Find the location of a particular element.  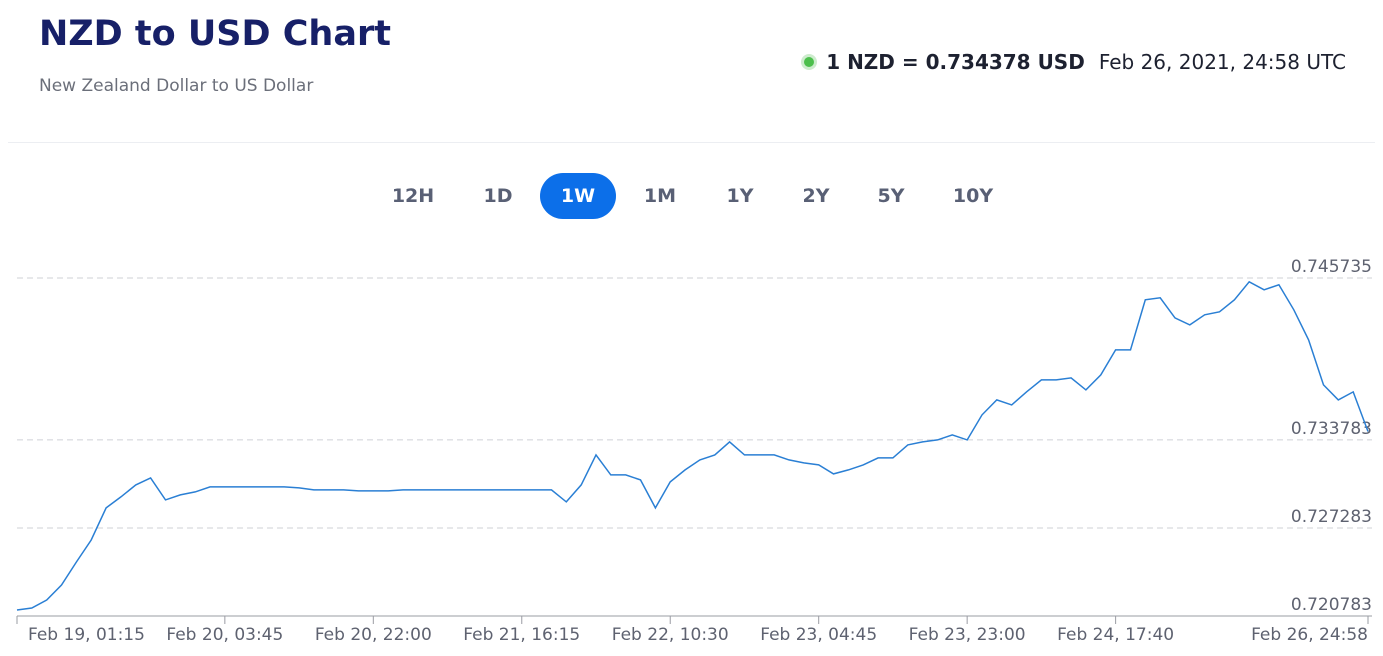

x-tick-label: Feb 19, 01:15 is located at coordinates (86, 635).